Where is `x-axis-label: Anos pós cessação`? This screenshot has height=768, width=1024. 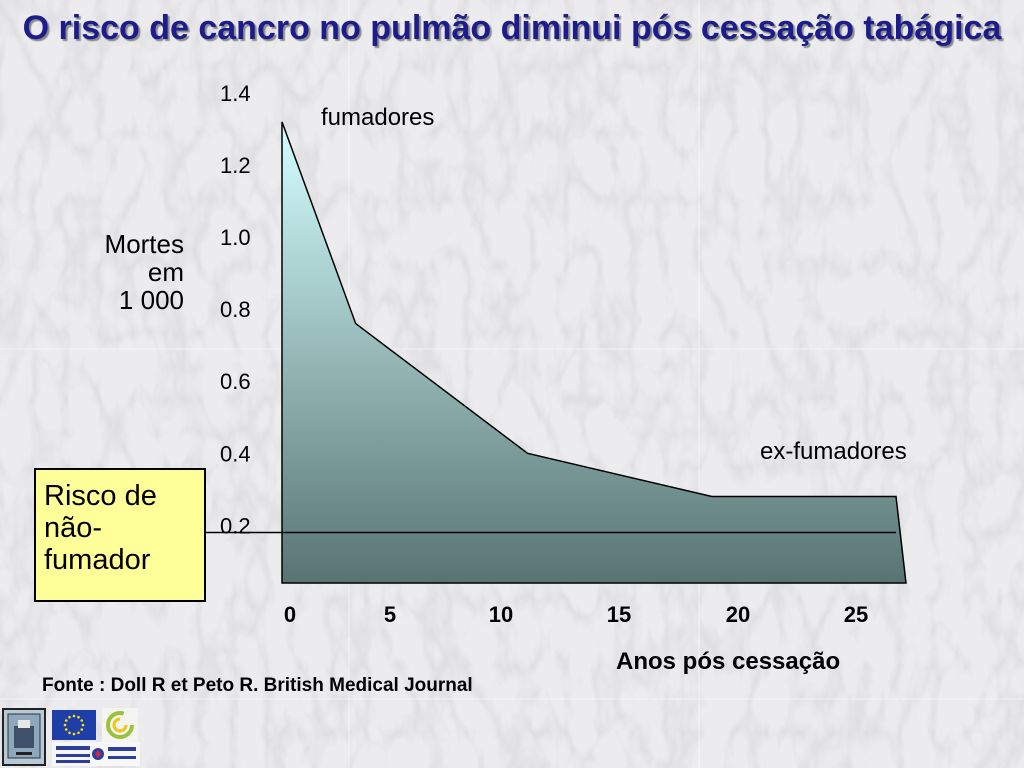
x-axis-label: Anos pós cessação is located at coordinates (728, 661).